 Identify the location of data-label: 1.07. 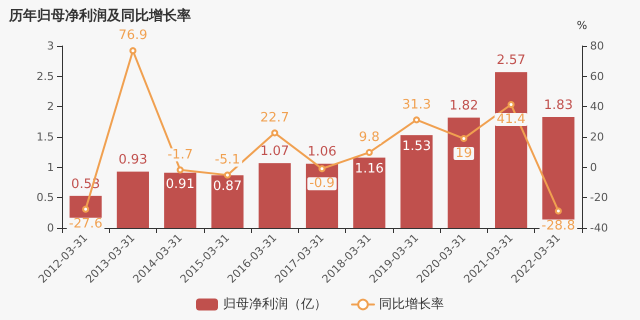
(275, 152).